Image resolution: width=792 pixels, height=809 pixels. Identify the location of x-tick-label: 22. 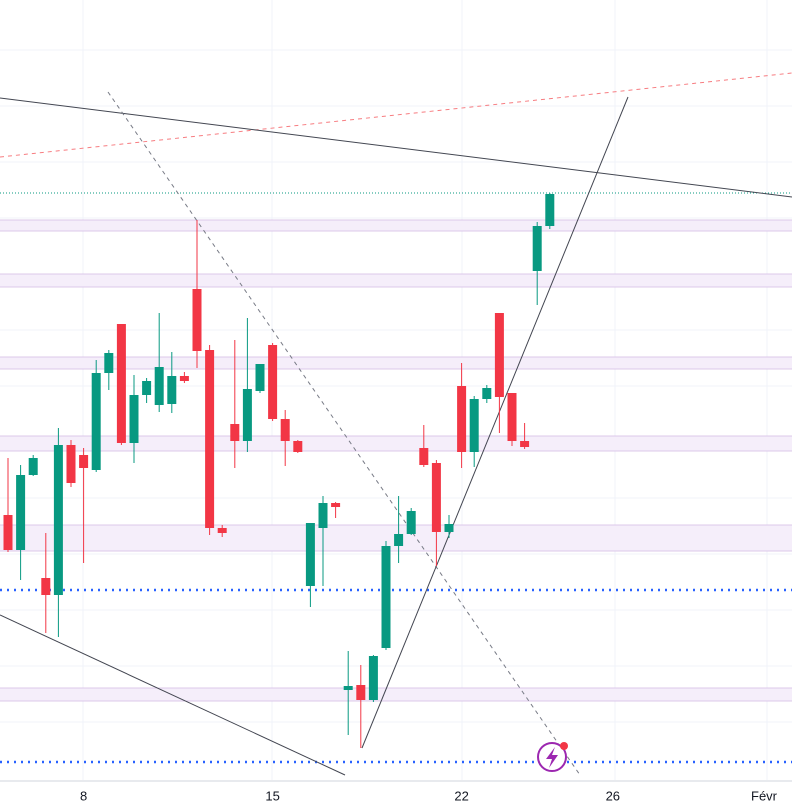
(461, 795).